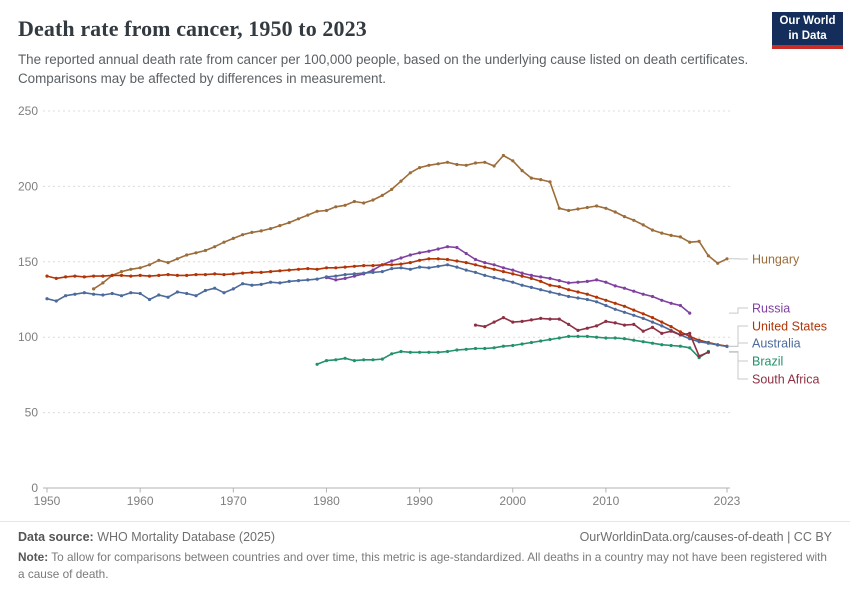 Image resolution: width=850 pixels, height=600 pixels. I want to click on y-tick-label-50: 50, so click(32, 413).